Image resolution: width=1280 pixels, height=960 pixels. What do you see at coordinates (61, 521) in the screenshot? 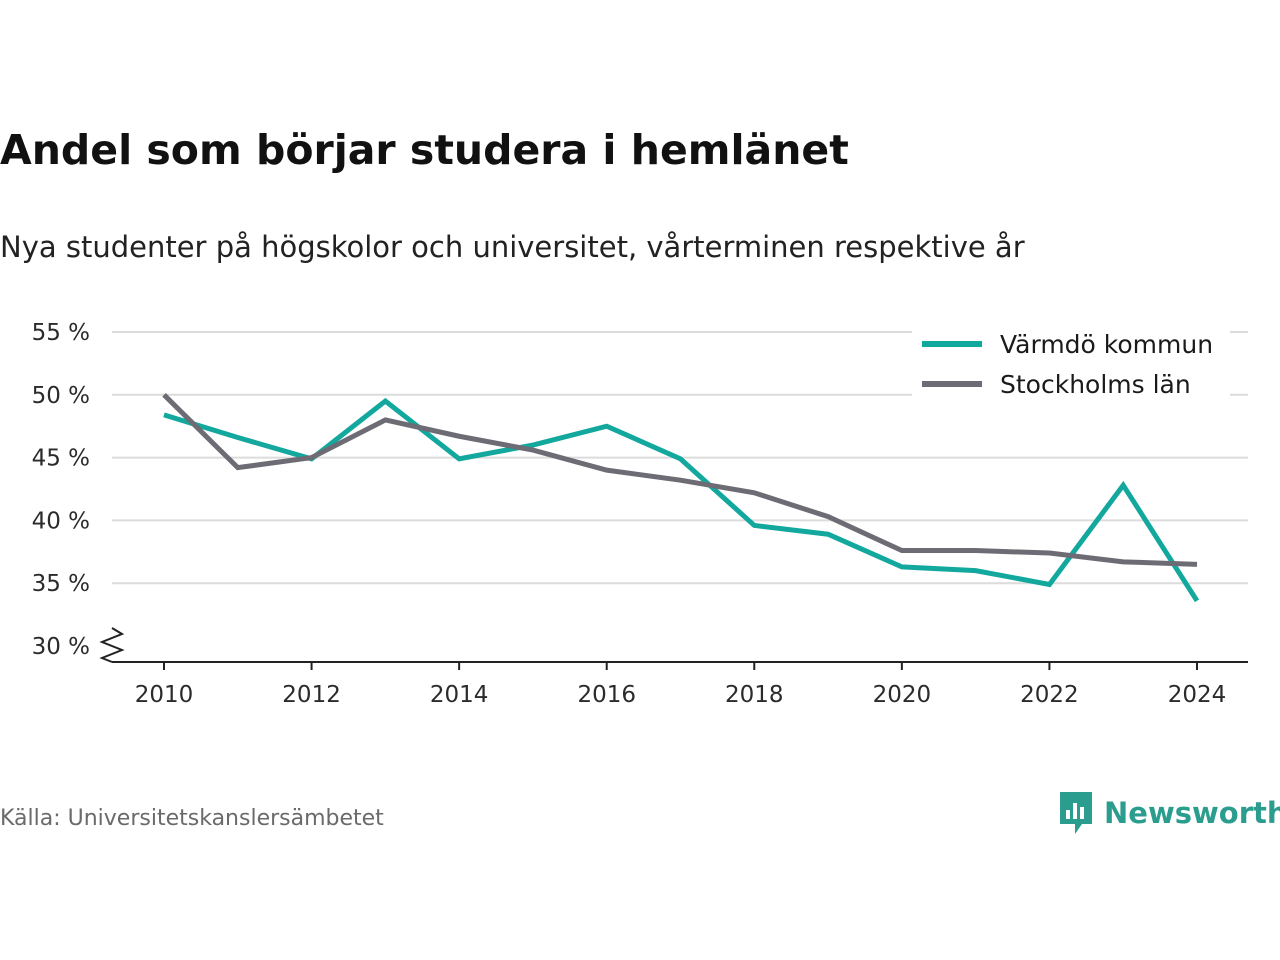
I see `y-tick-label: 40 %` at bounding box center [61, 521].